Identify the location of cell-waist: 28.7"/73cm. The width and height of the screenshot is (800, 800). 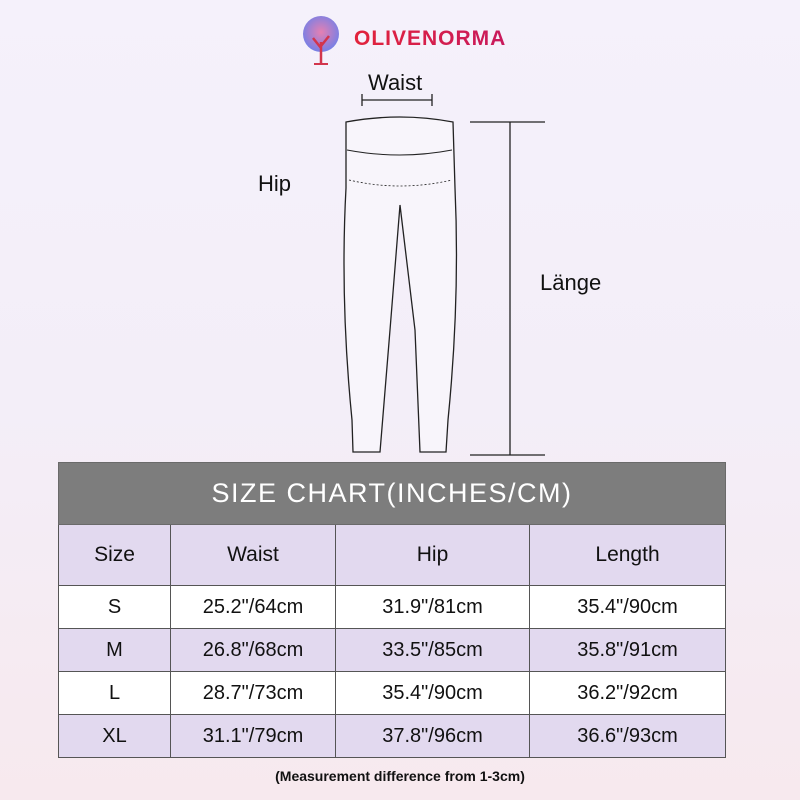
(253, 693).